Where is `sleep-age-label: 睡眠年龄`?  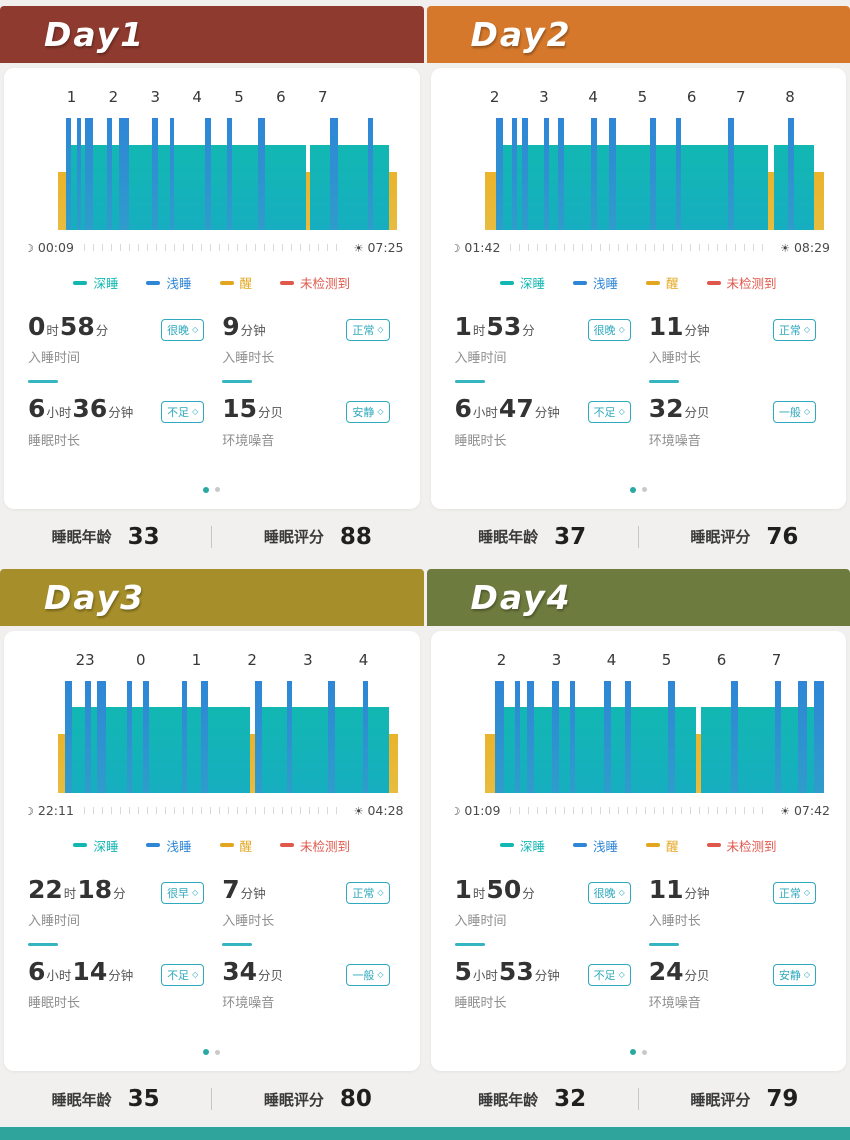
sleep-age-label: 睡眠年龄 is located at coordinates (508, 1099).